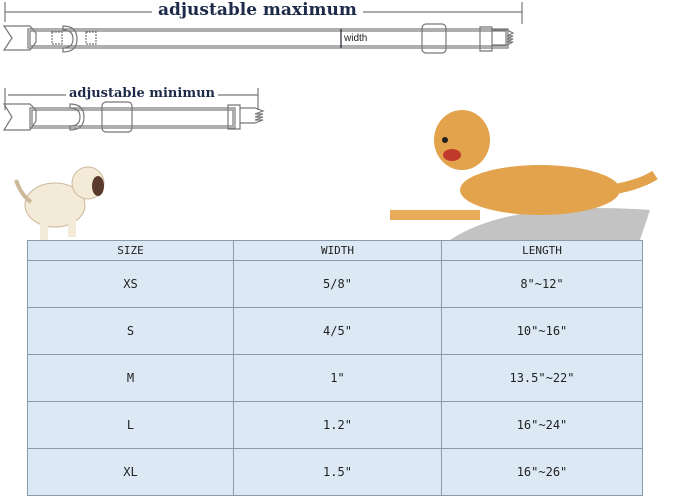  Describe the element at coordinates (524, 175) in the screenshot. I see `golden-retriever-illustration` at that location.